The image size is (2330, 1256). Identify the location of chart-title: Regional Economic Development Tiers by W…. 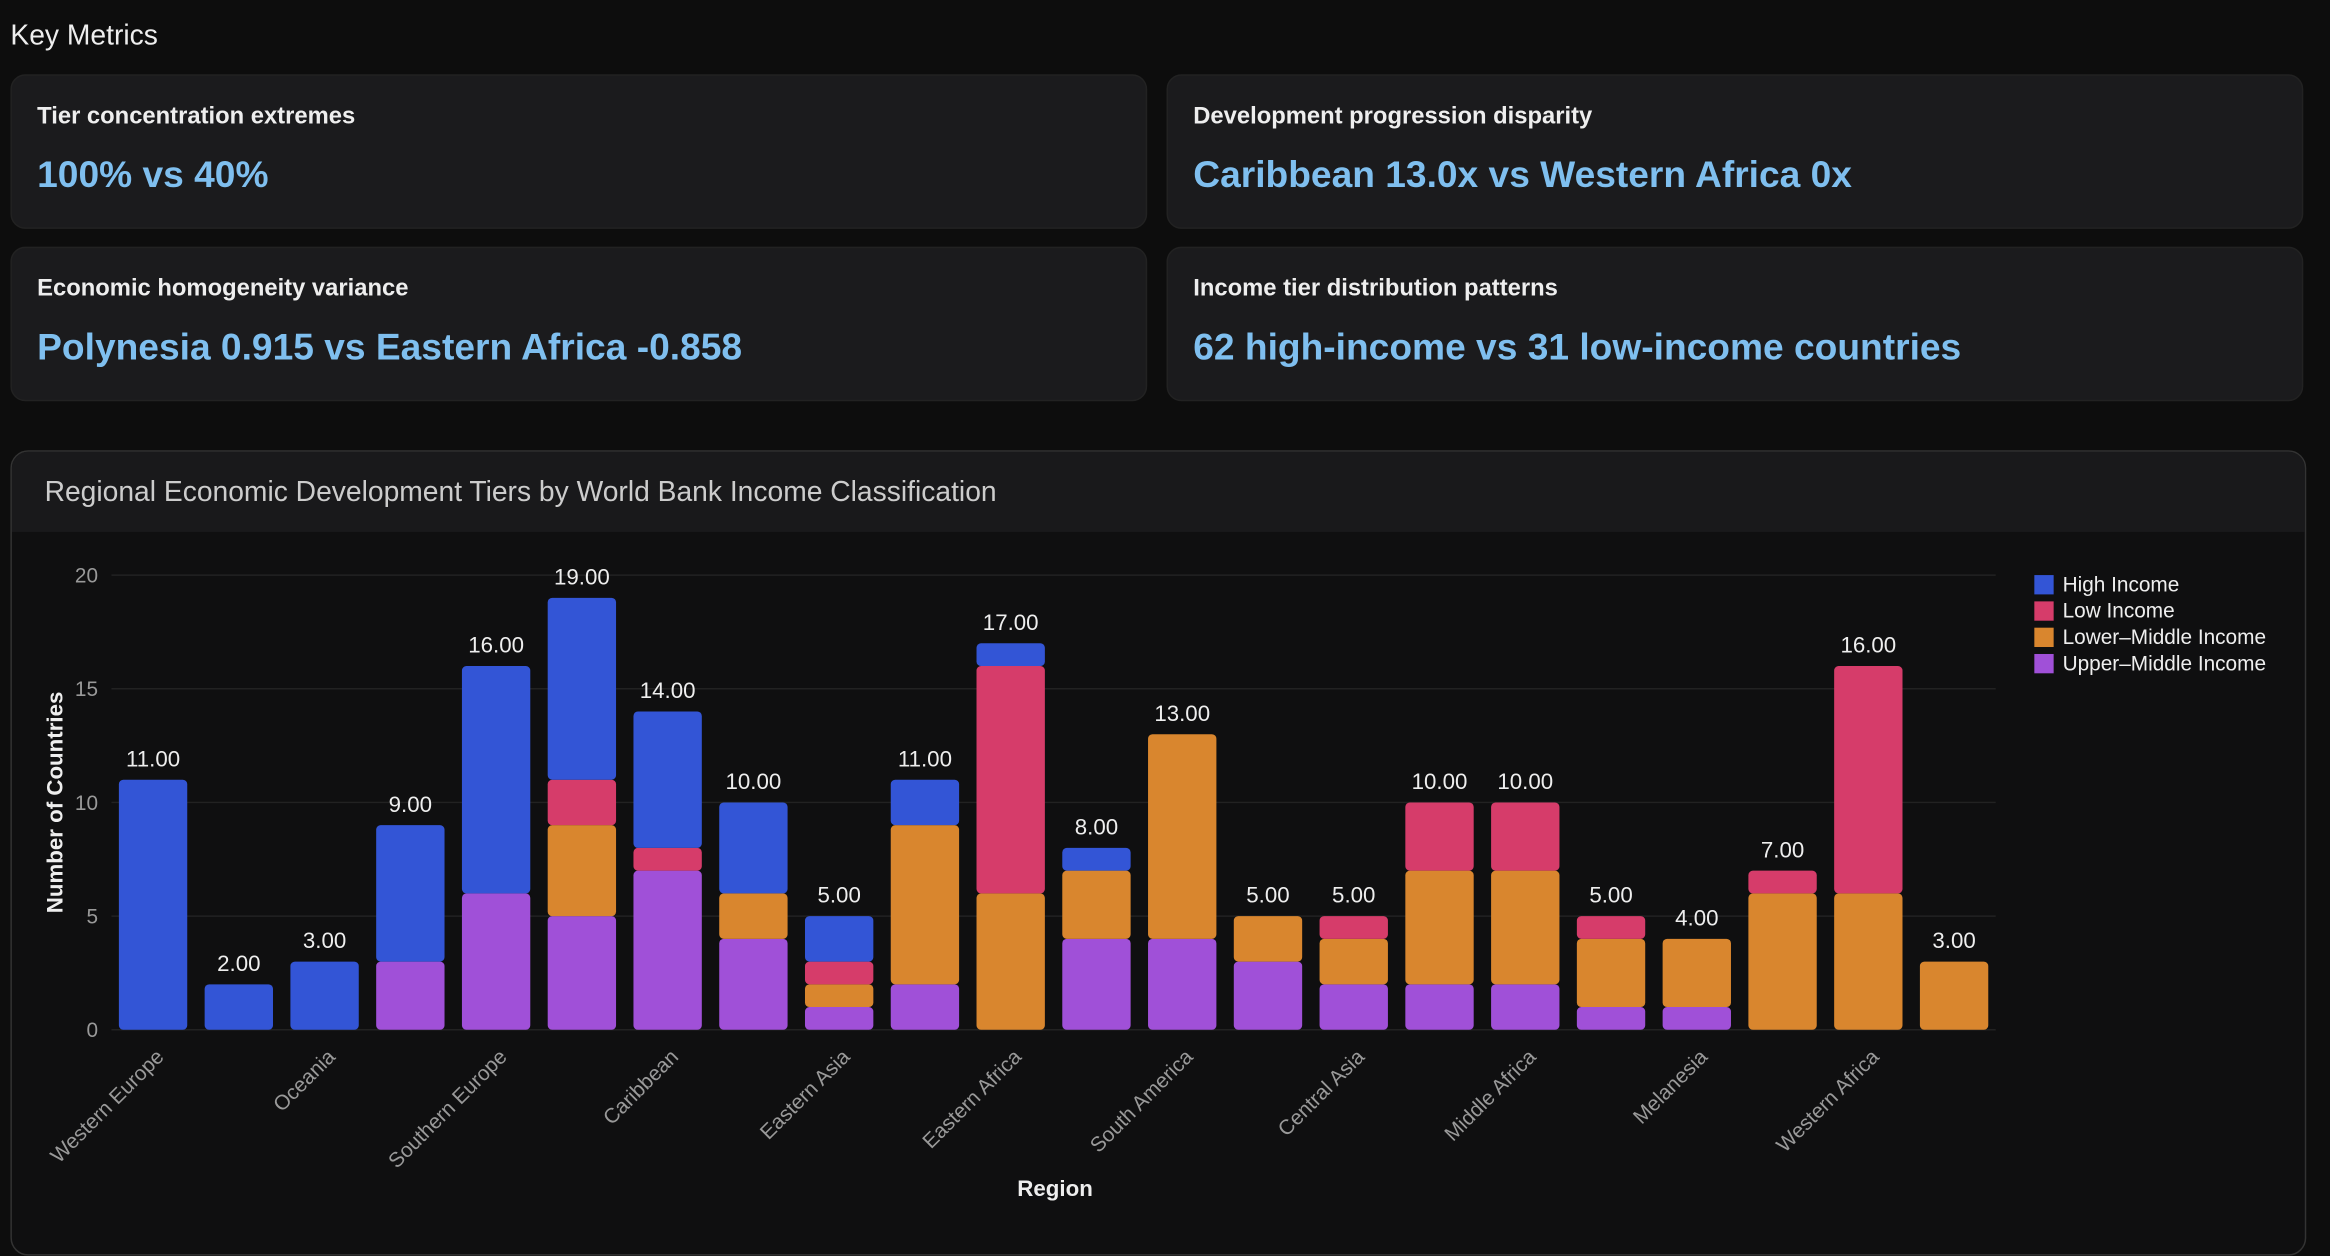
(520, 493).